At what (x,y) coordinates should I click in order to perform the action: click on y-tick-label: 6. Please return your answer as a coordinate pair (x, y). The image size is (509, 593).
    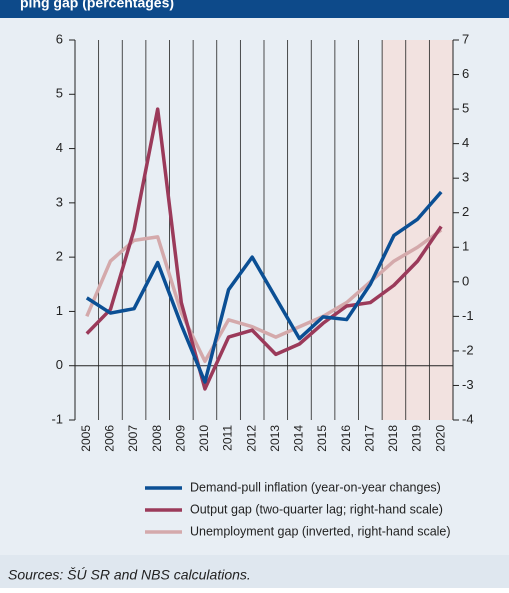
    Looking at the image, I should click on (59, 38).